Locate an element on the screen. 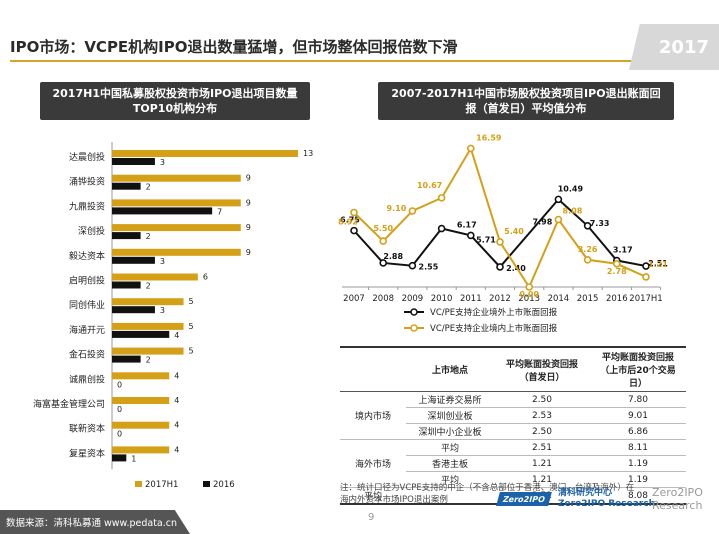 Image resolution: width=719 pixels, height=534 pixels. line-data-label: 5.40 is located at coordinates (514, 231).